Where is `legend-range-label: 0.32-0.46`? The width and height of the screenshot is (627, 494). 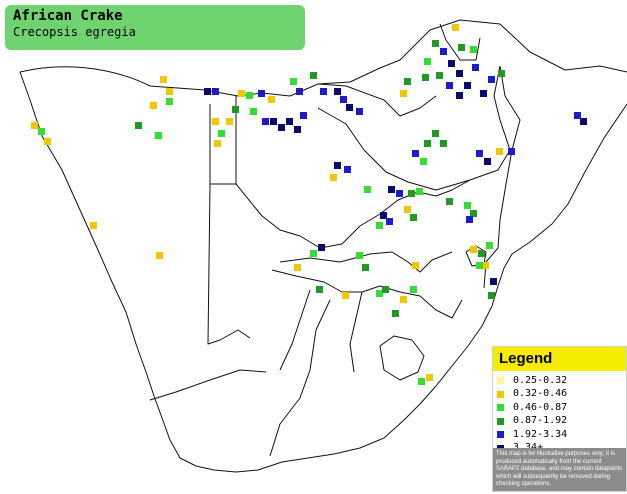 legend-range-label: 0.32-0.46 is located at coordinates (540, 394).